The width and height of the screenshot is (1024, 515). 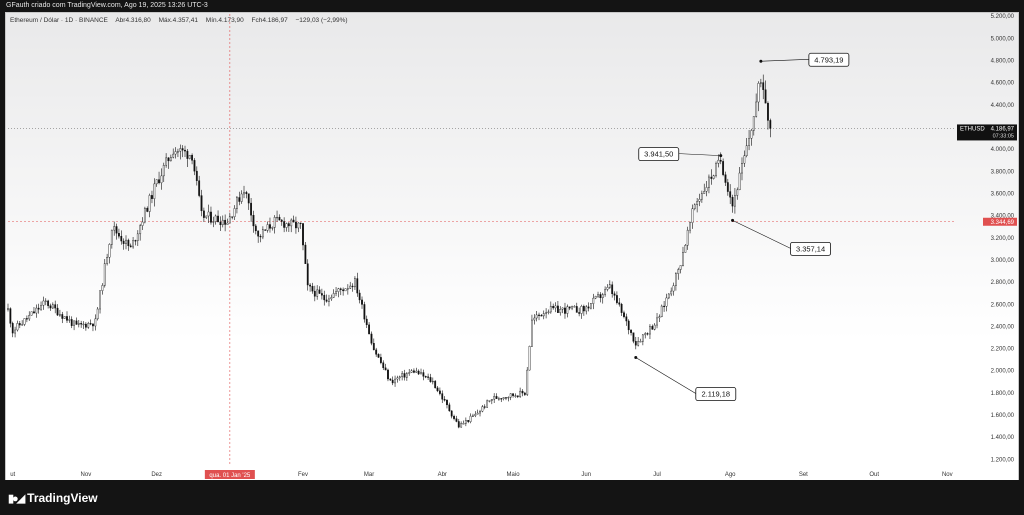 I want to click on y-tick-label: 1.800,00, so click(x=1003, y=394).